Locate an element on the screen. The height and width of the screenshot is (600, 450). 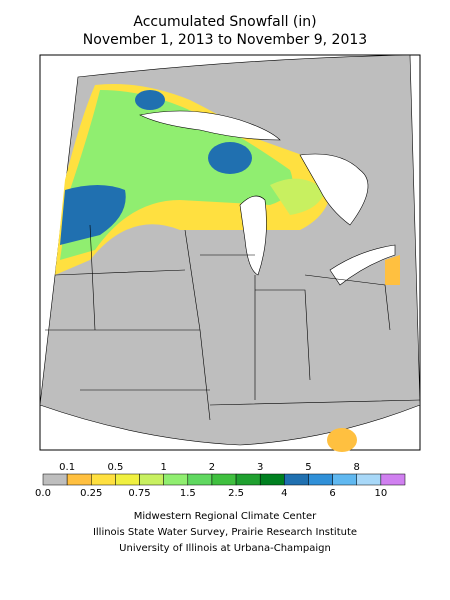
legend-label: 3 is located at coordinates (260, 467).